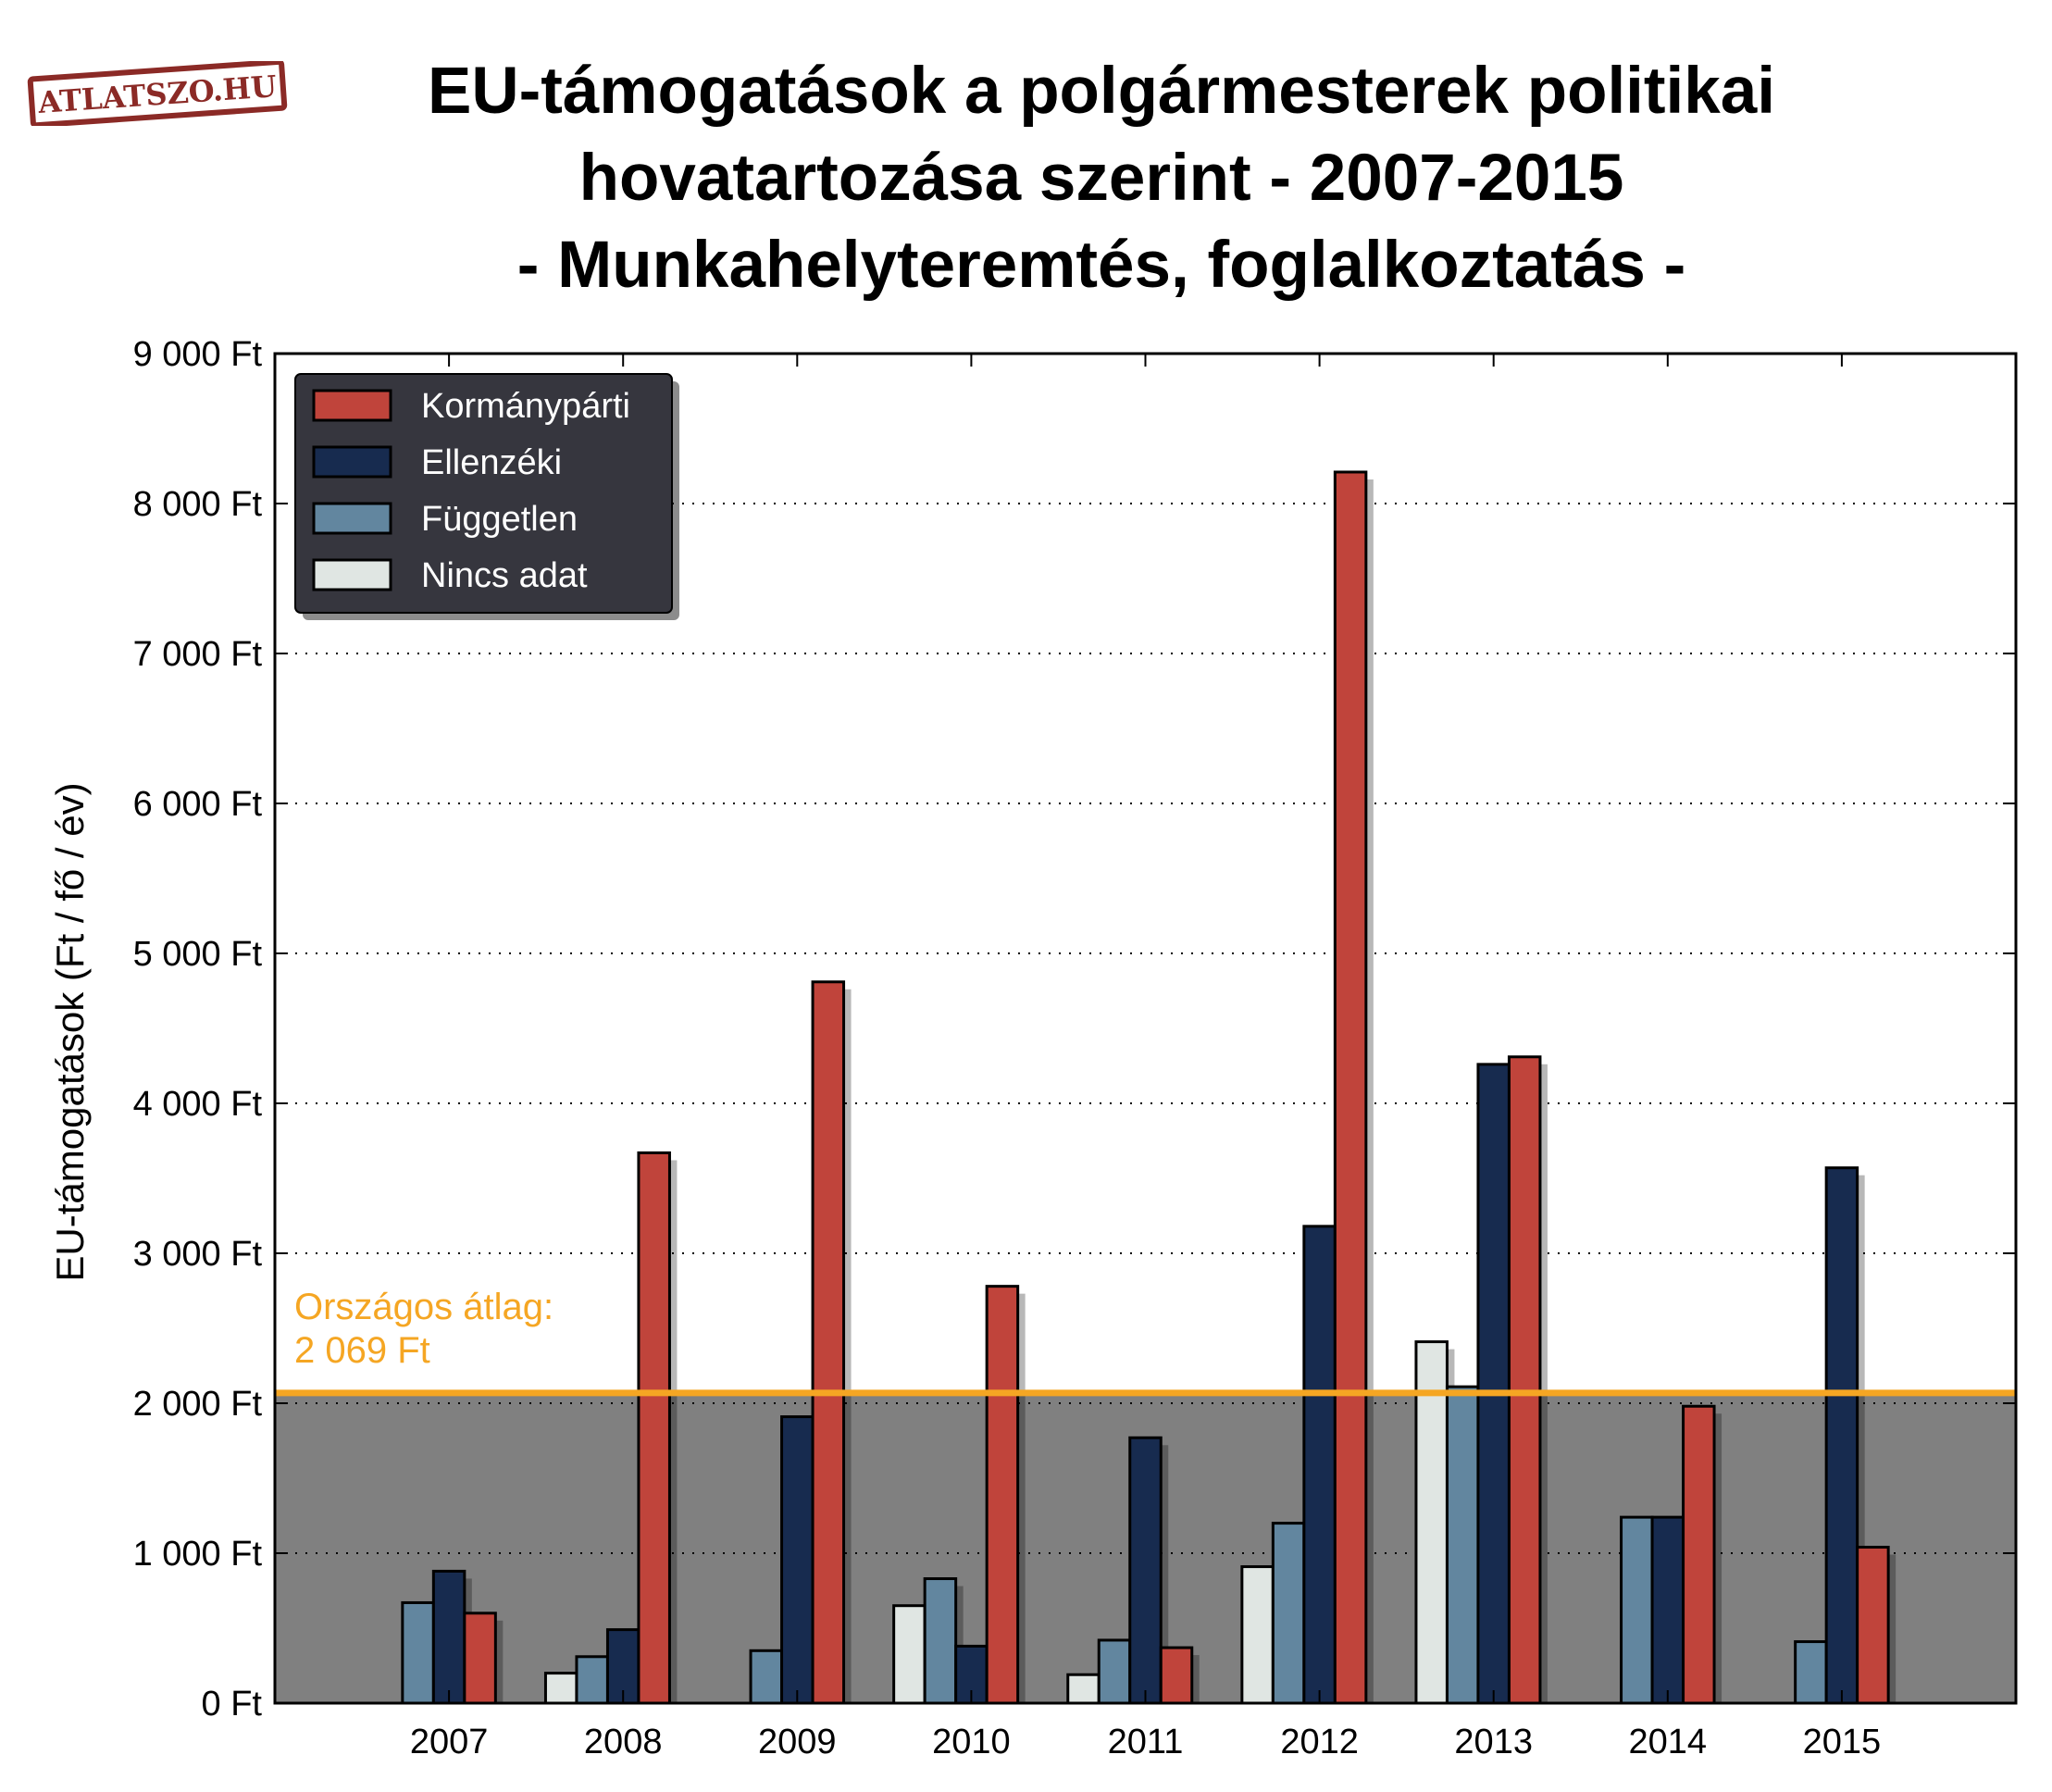  Describe the element at coordinates (767, 1677) in the screenshot. I see `bar-fuggetlen-2009` at that location.